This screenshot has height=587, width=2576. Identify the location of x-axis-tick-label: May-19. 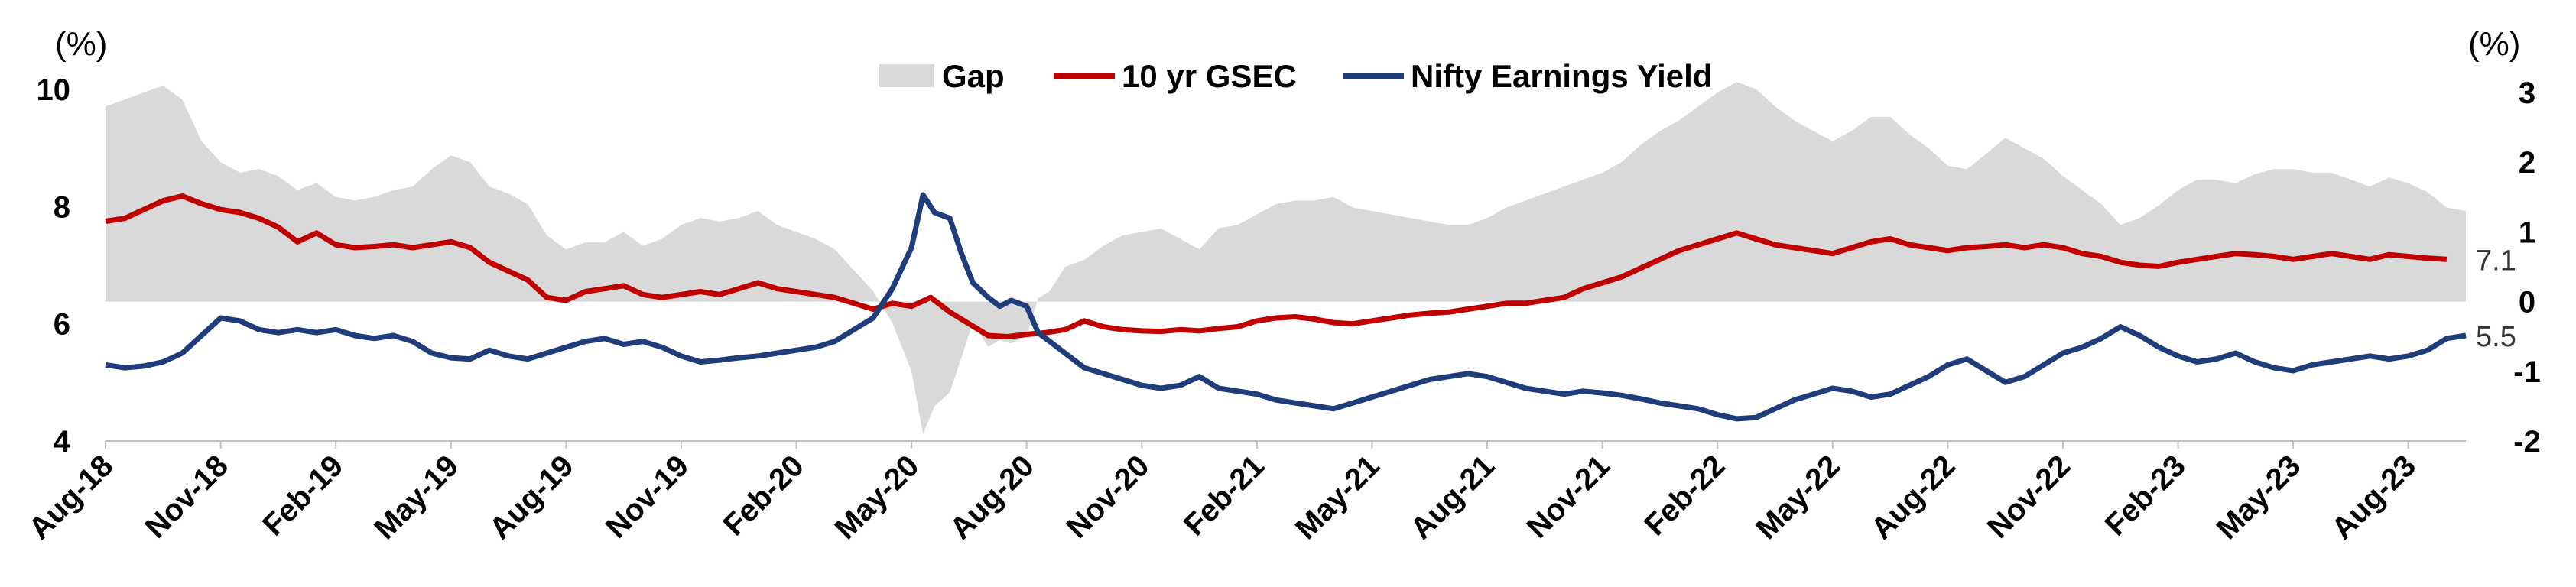
(416, 497).